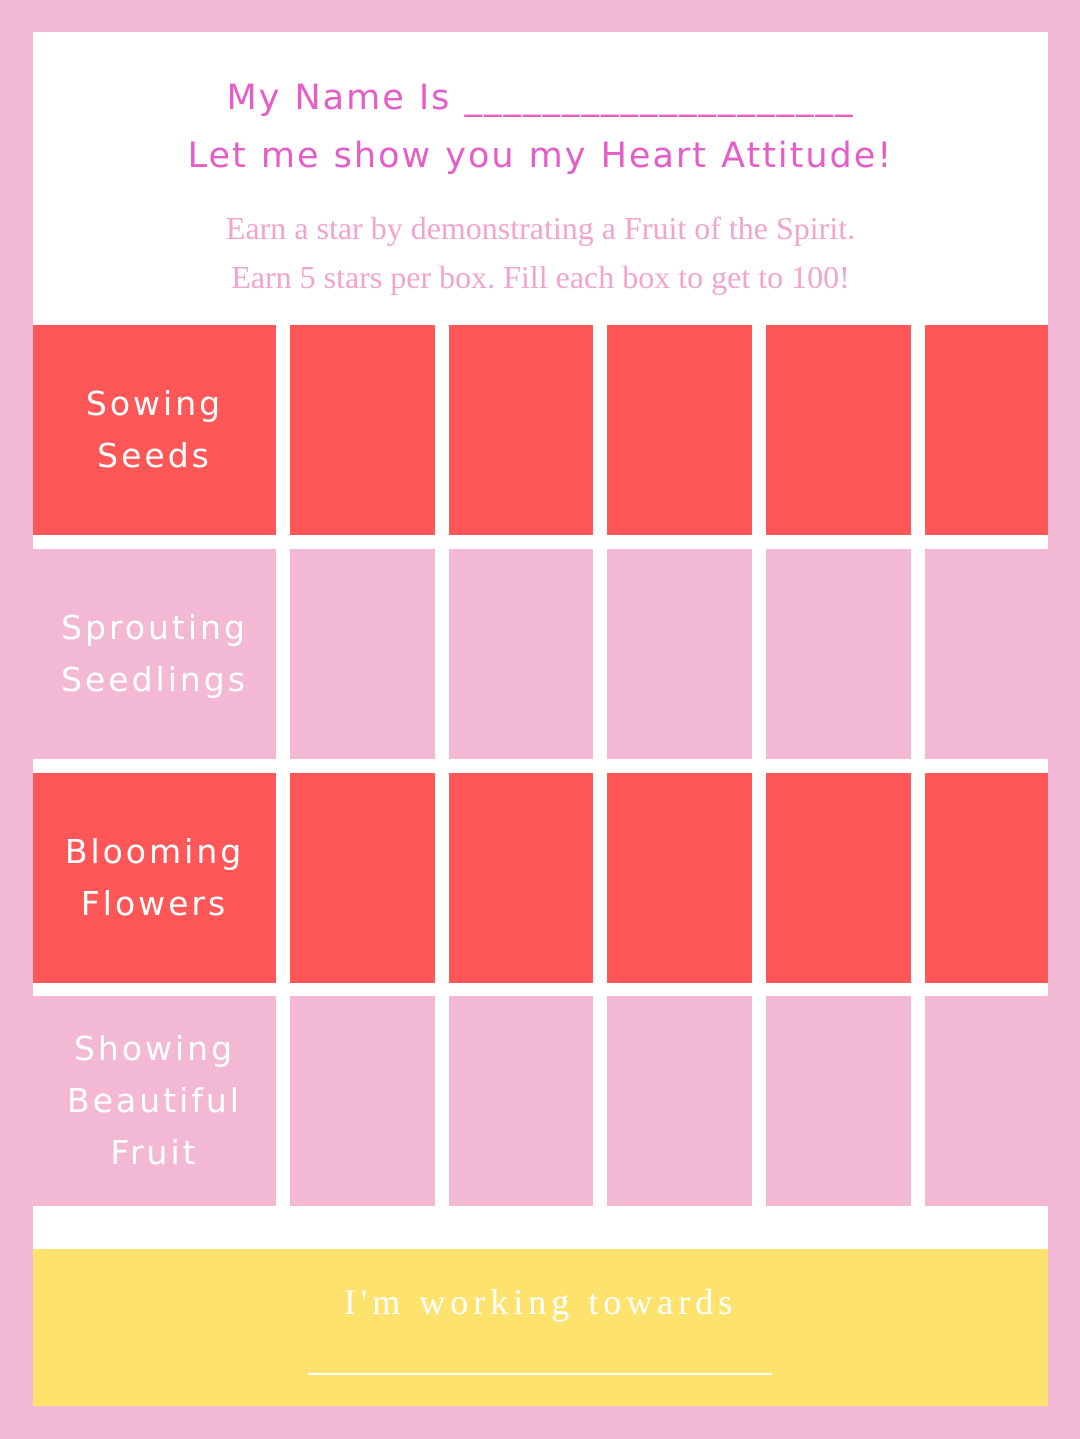  Describe the element at coordinates (540, 156) in the screenshot. I see `heart-attitude-heading: Let me show you my Heart Attitude!` at that location.